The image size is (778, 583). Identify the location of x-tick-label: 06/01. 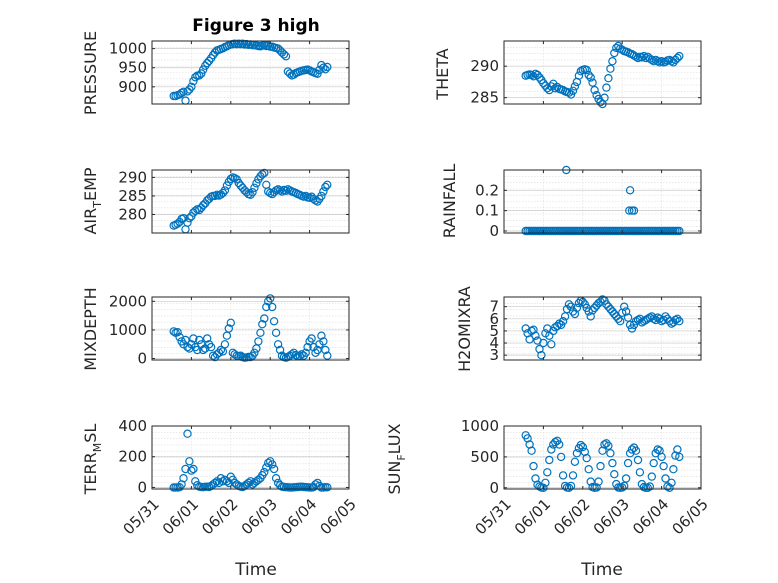
(180, 516).